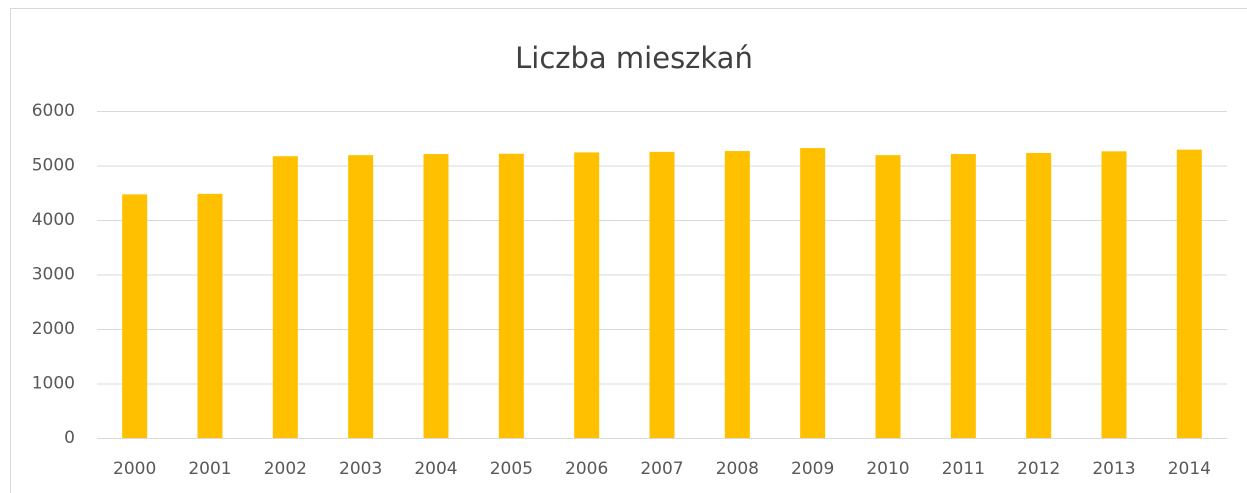 The image size is (1247, 493). What do you see at coordinates (285, 469) in the screenshot?
I see `x-tick-label: 2002` at bounding box center [285, 469].